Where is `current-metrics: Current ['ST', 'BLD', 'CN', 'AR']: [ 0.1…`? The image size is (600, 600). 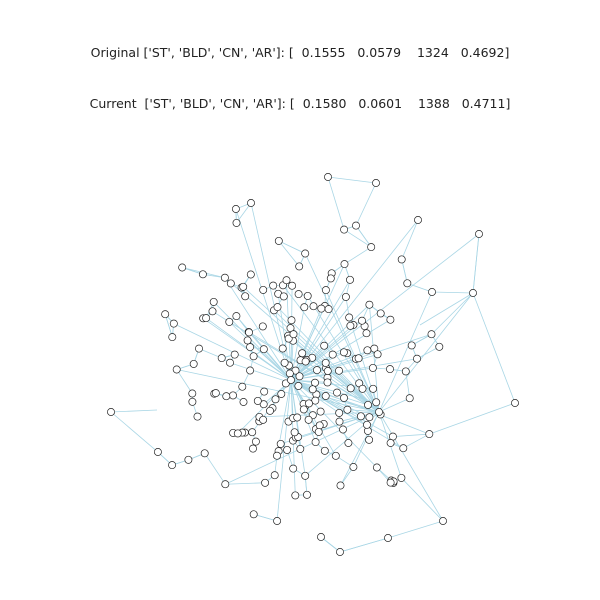
current-metrics: Current ['ST', 'BLD', 'CN', 'AR']: [ 0.1… is located at coordinates (300, 103).